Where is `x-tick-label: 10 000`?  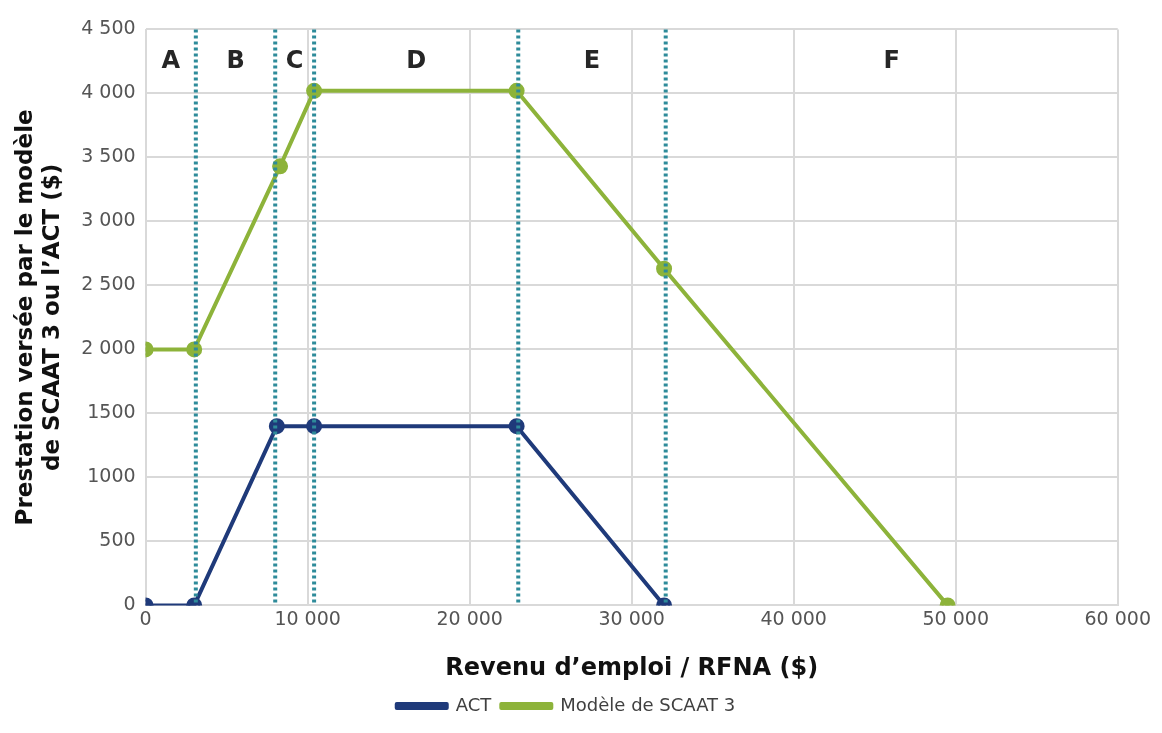
x-tick-label: 10 000 is located at coordinates (307, 617).